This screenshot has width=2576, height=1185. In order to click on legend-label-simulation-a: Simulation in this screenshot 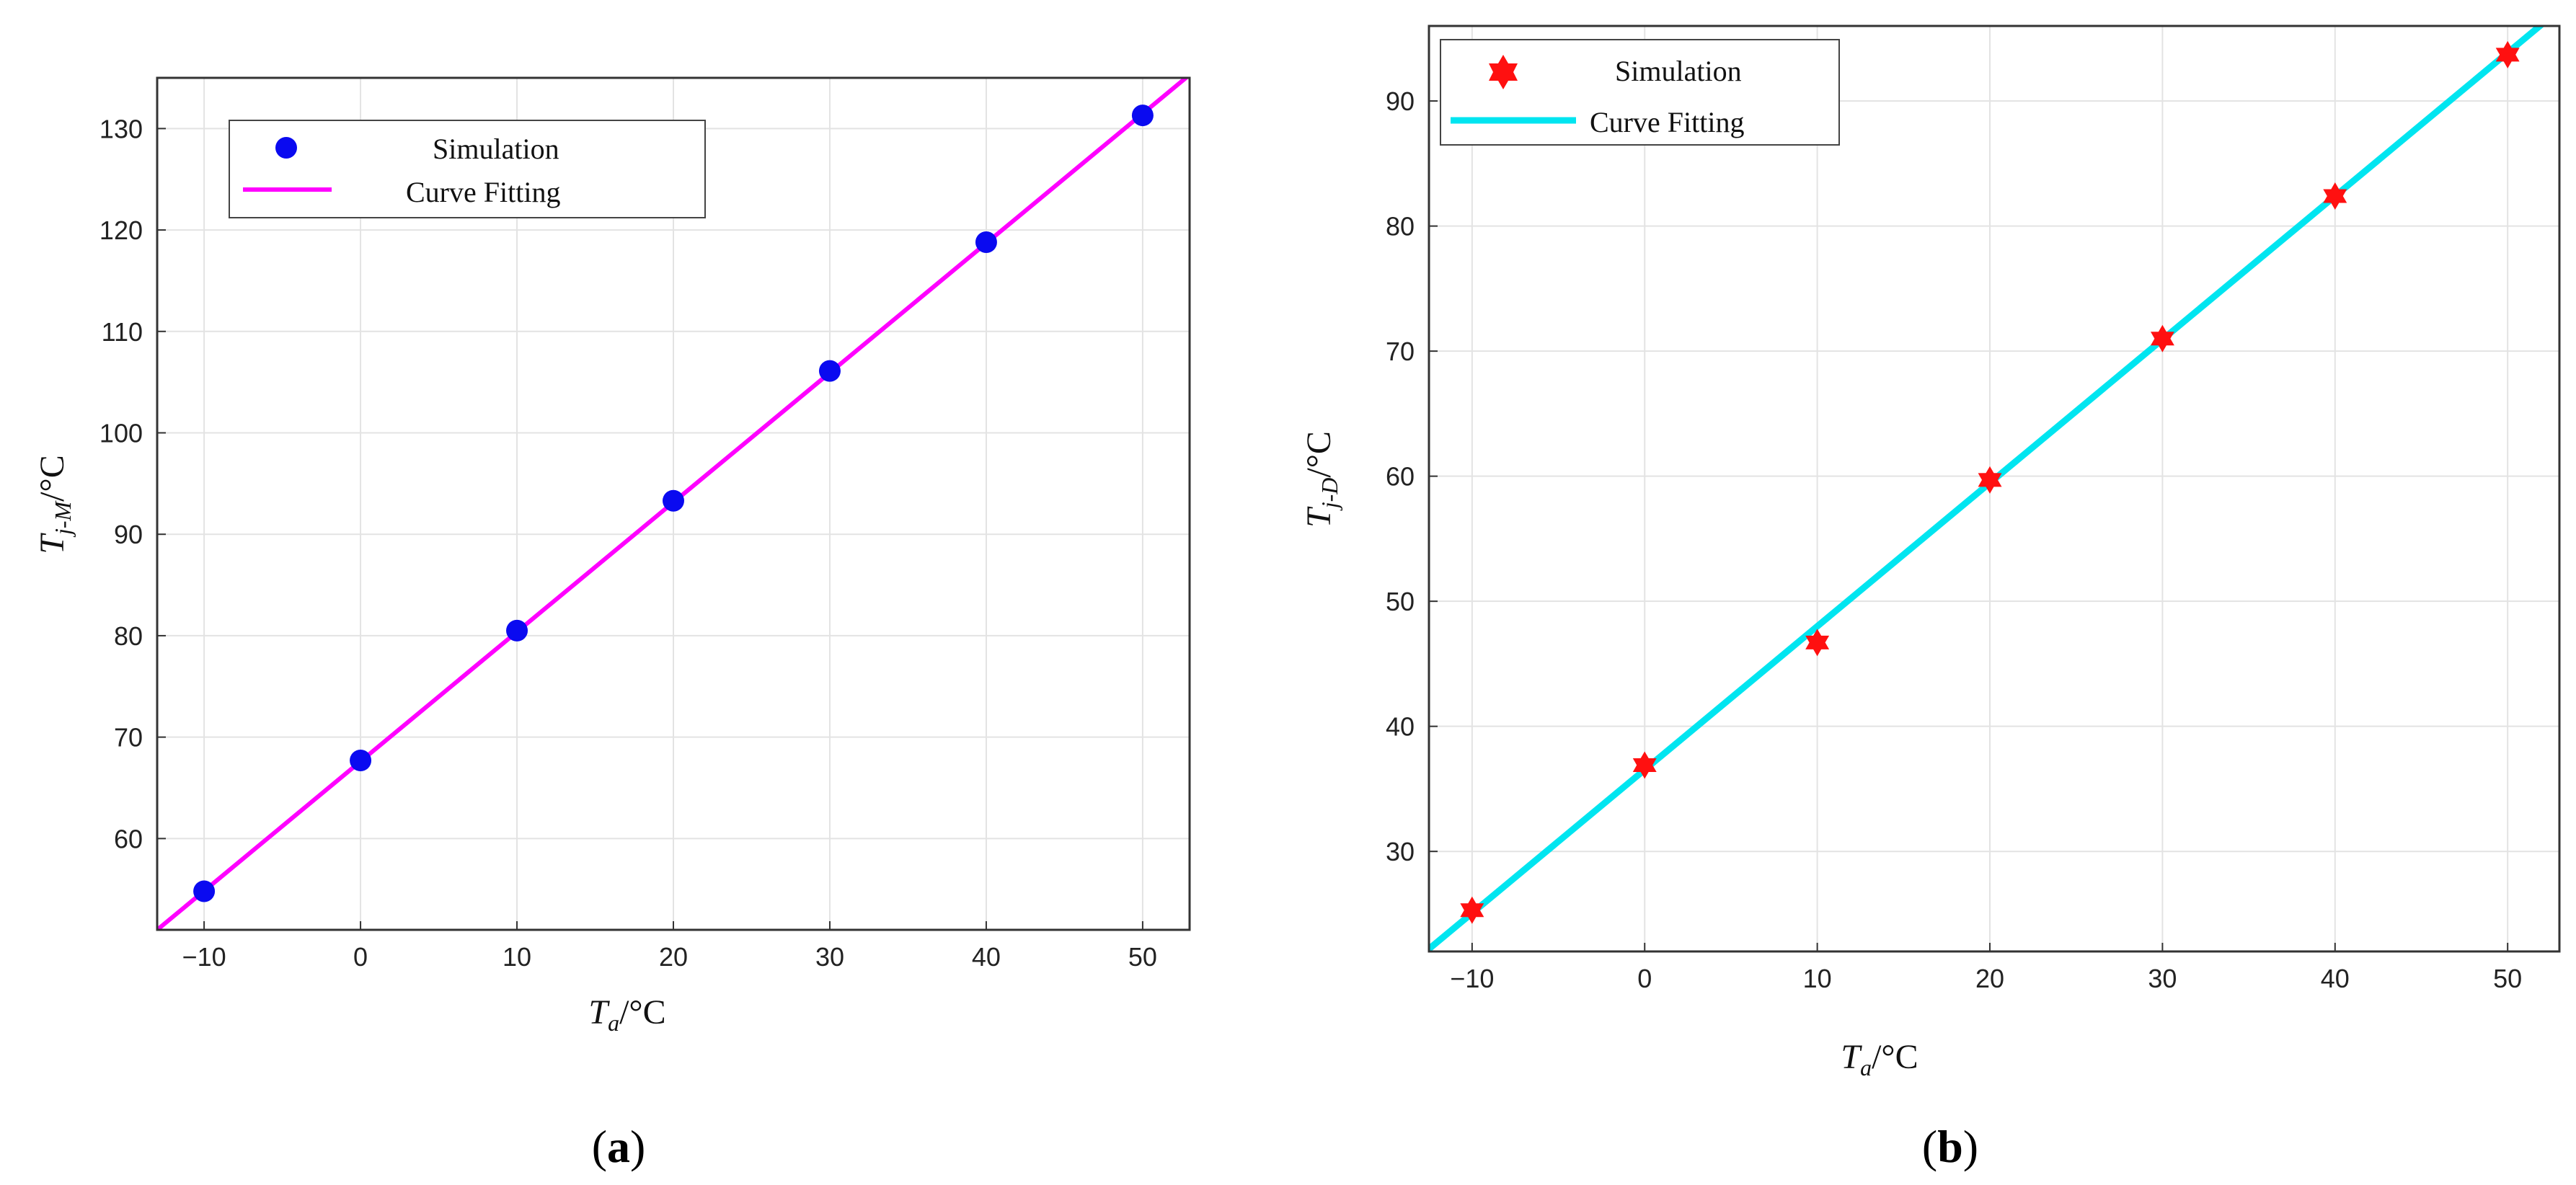, I will do `click(496, 149)`.